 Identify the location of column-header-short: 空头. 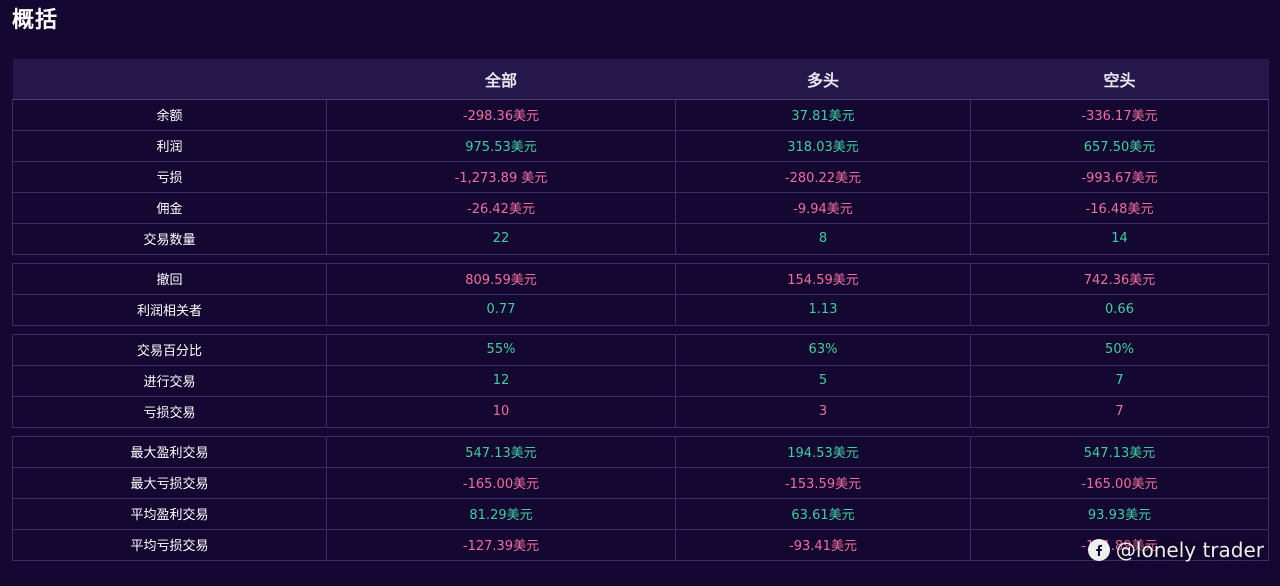
(1119, 79).